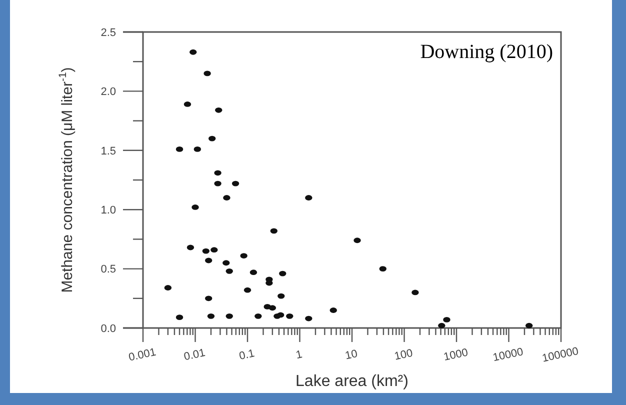 Image resolution: width=626 pixels, height=405 pixels. Describe the element at coordinates (560, 355) in the screenshot. I see `x-tick-label: 100000` at that location.